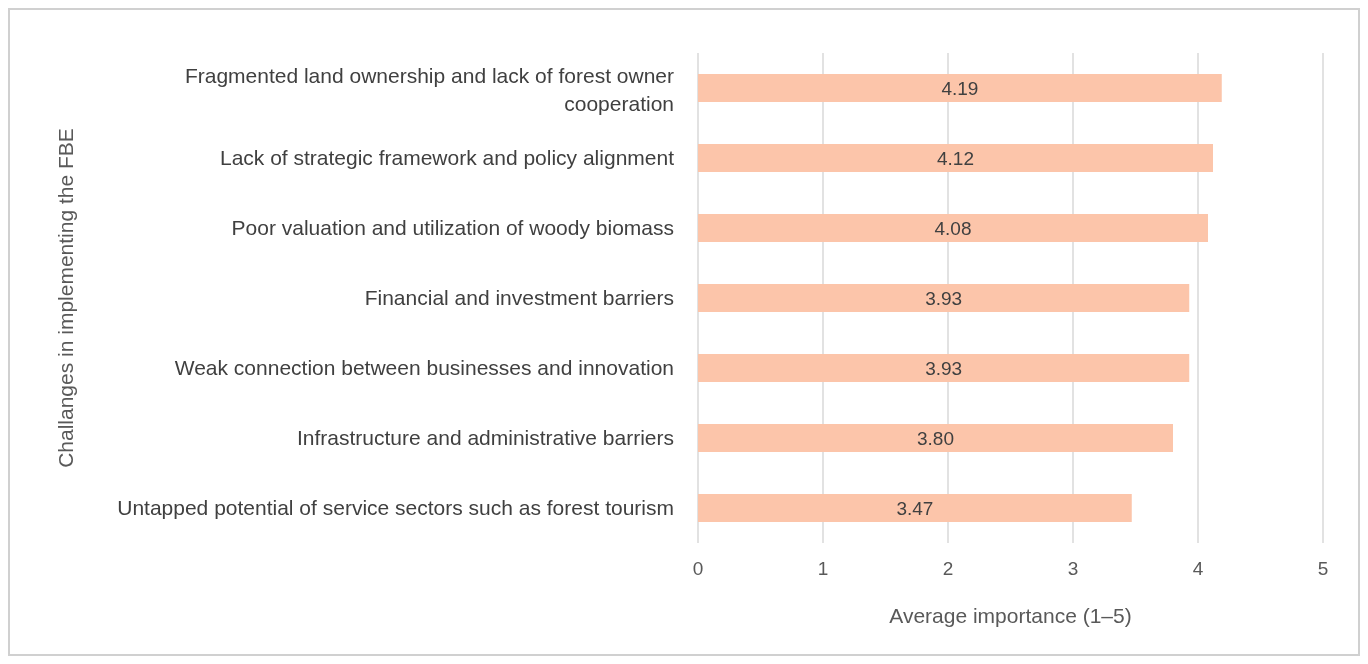 This screenshot has width=1368, height=664. I want to click on x-tick-label: 1, so click(823, 568).